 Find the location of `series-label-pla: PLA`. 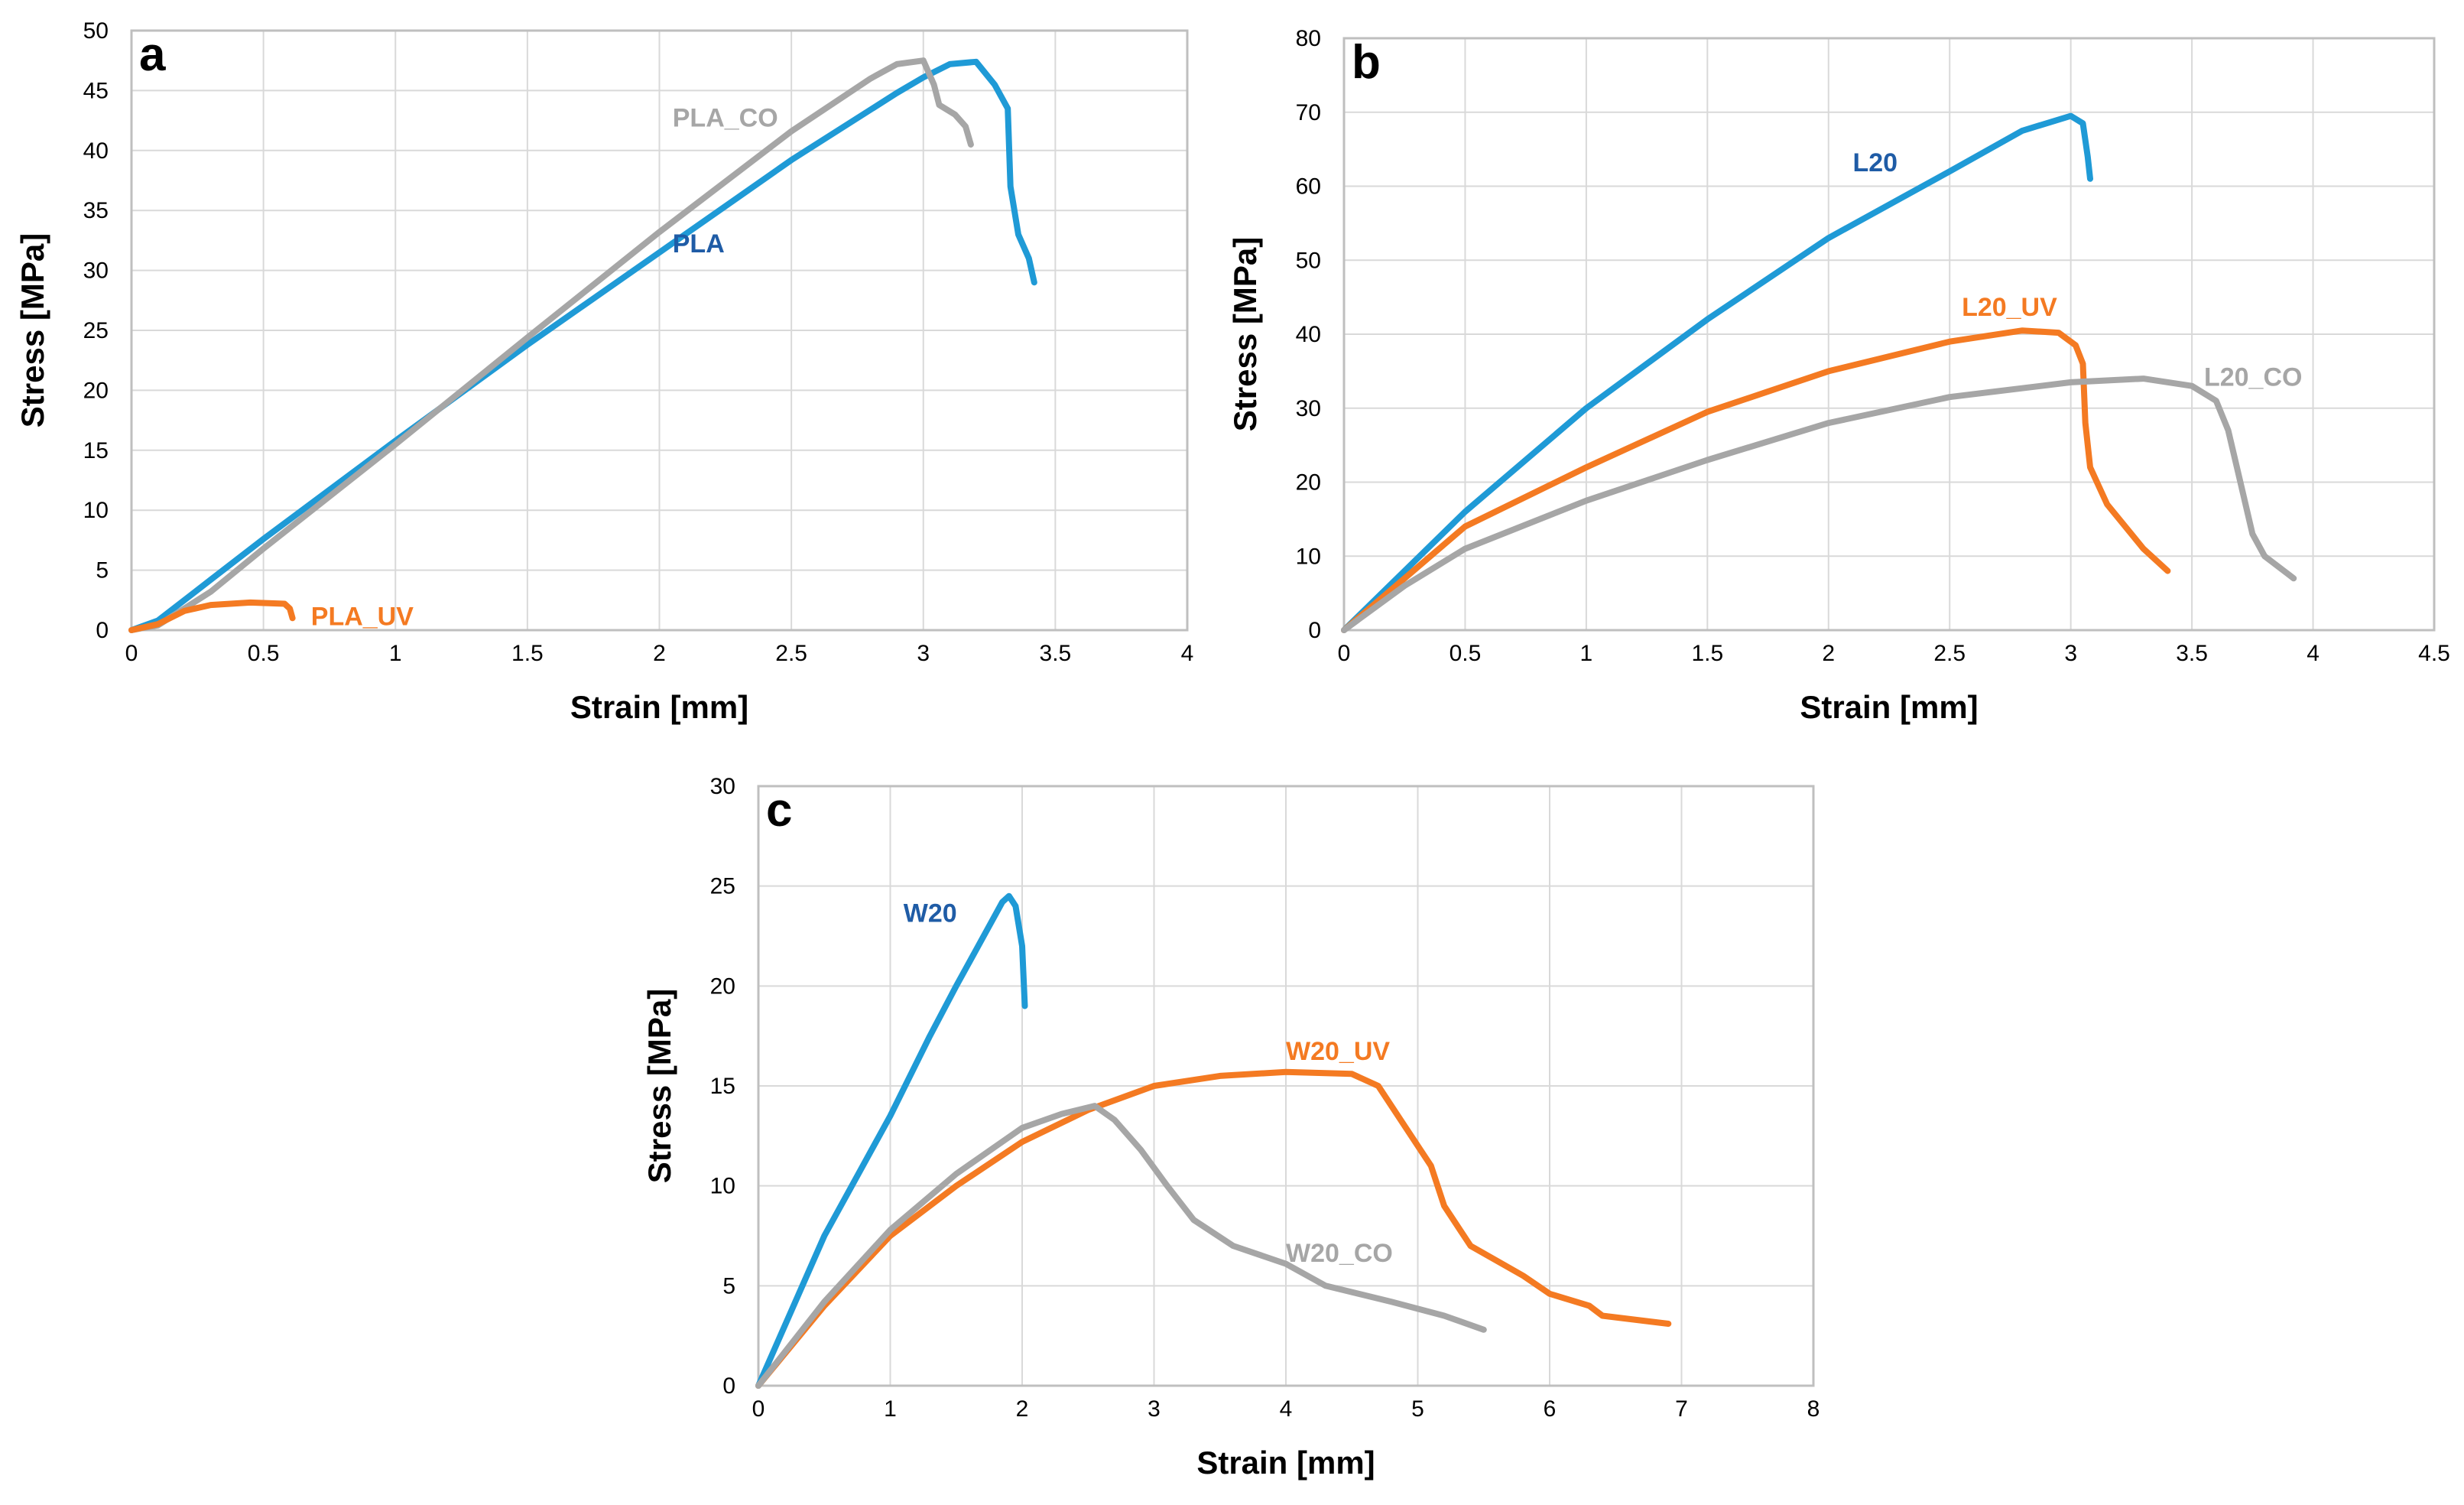

series-label-pla: PLA is located at coordinates (699, 244).